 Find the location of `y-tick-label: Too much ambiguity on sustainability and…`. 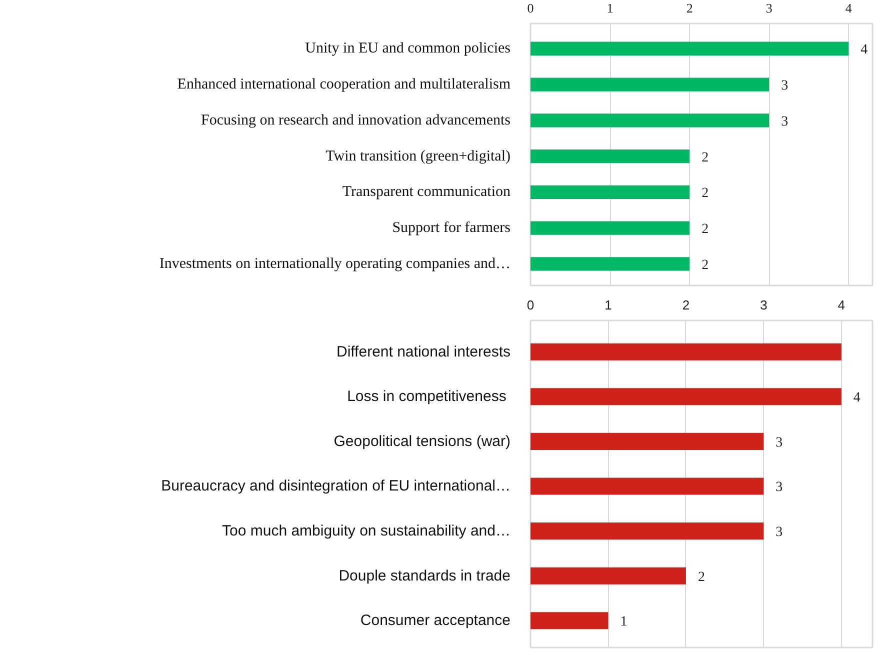

y-tick-label: Too much ambiguity on sustainability and… is located at coordinates (366, 531).